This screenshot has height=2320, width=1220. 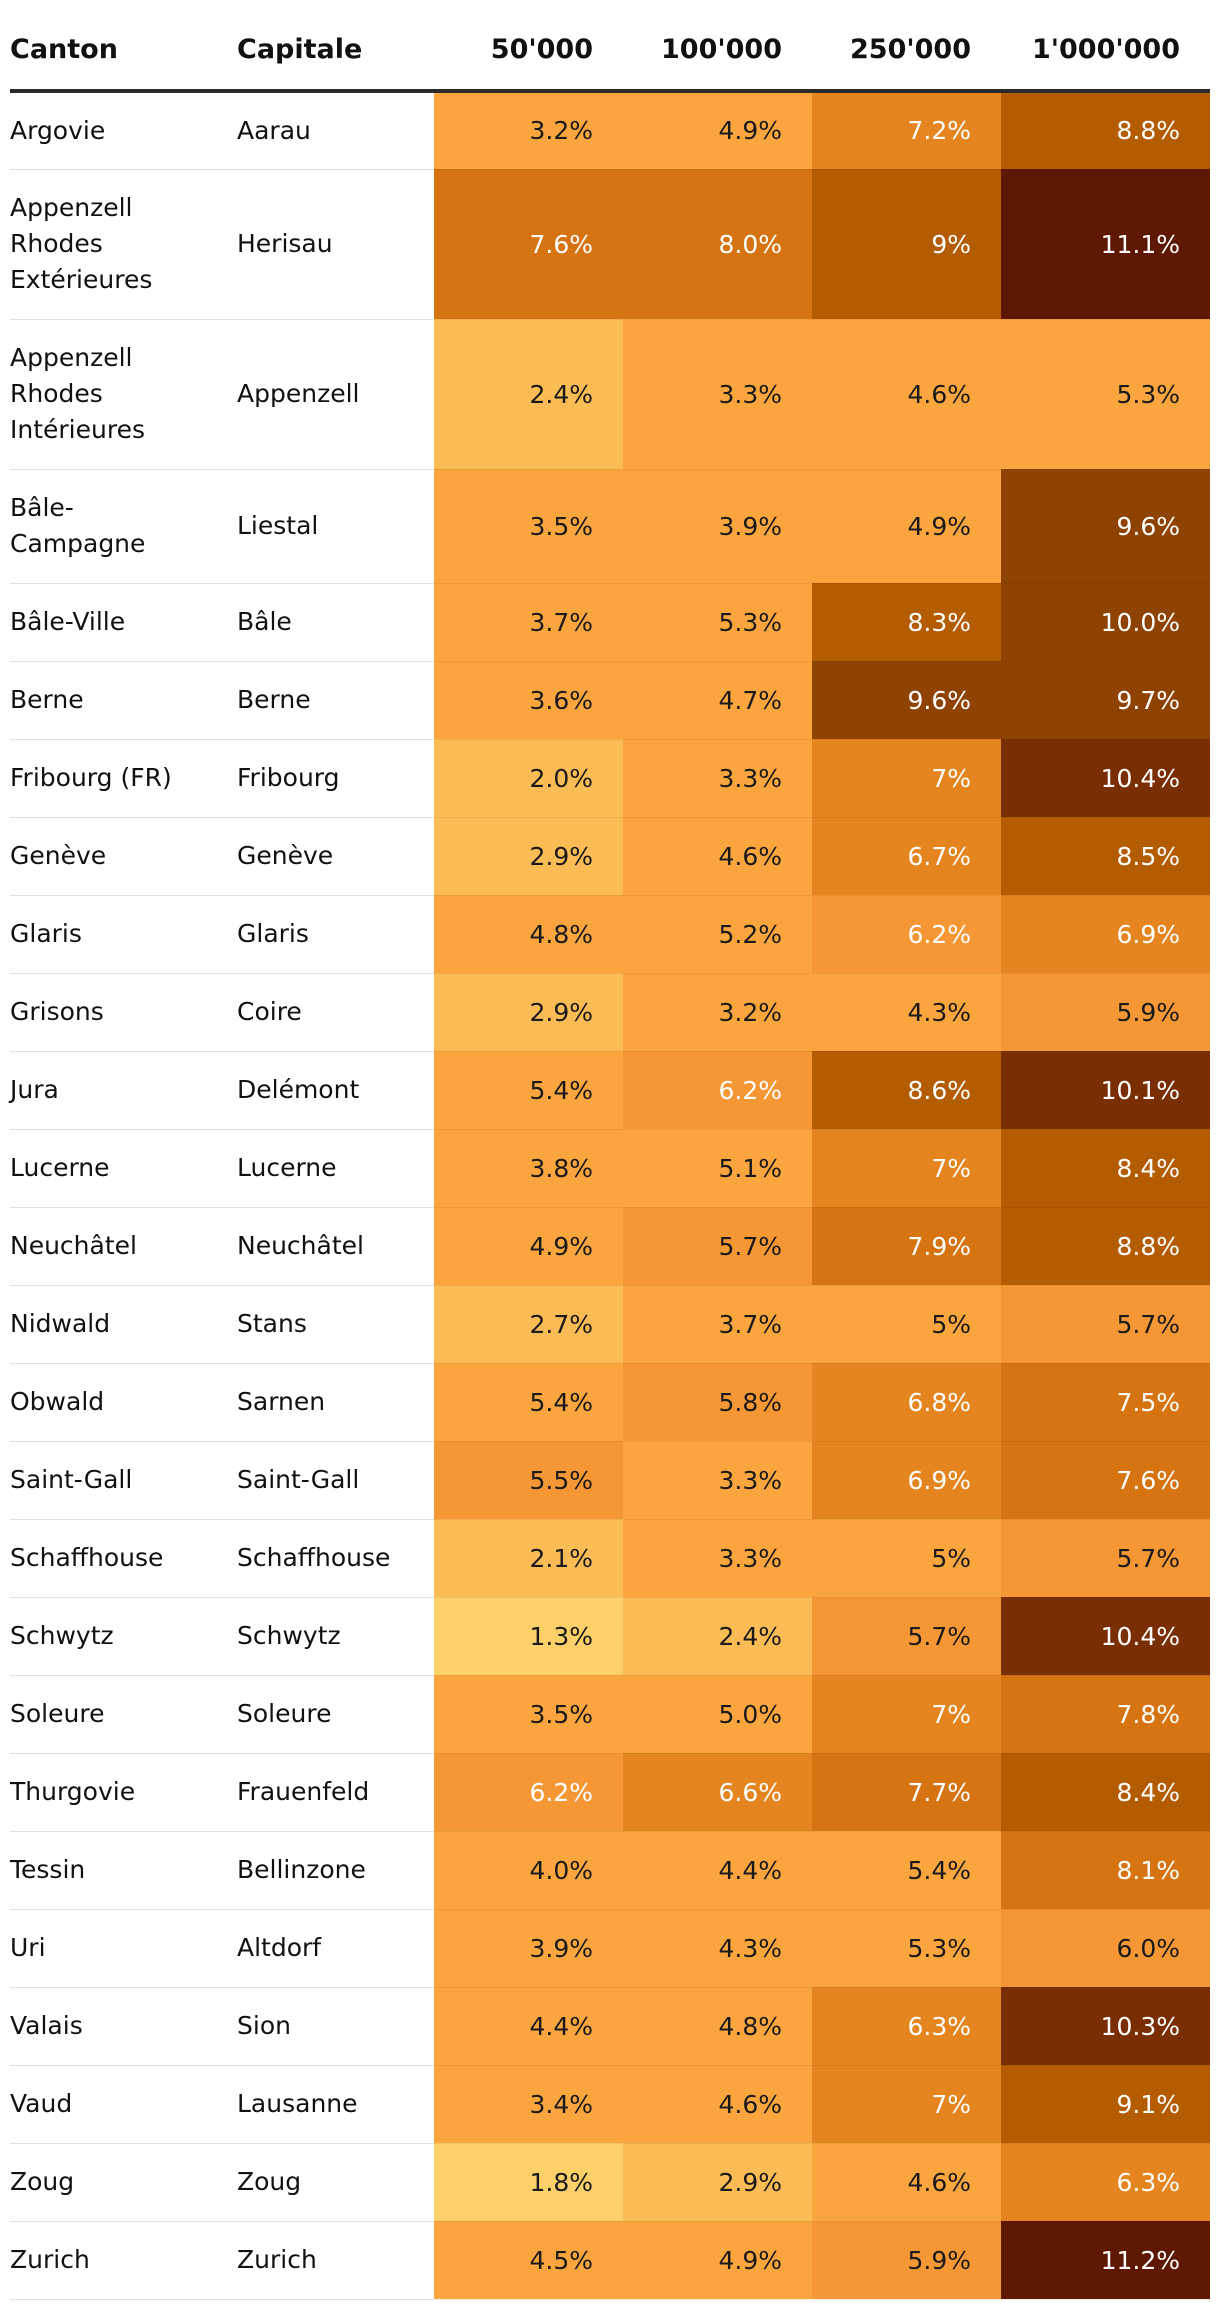 I want to click on value-250000-cell: 5.9%, so click(x=906, y=2260).